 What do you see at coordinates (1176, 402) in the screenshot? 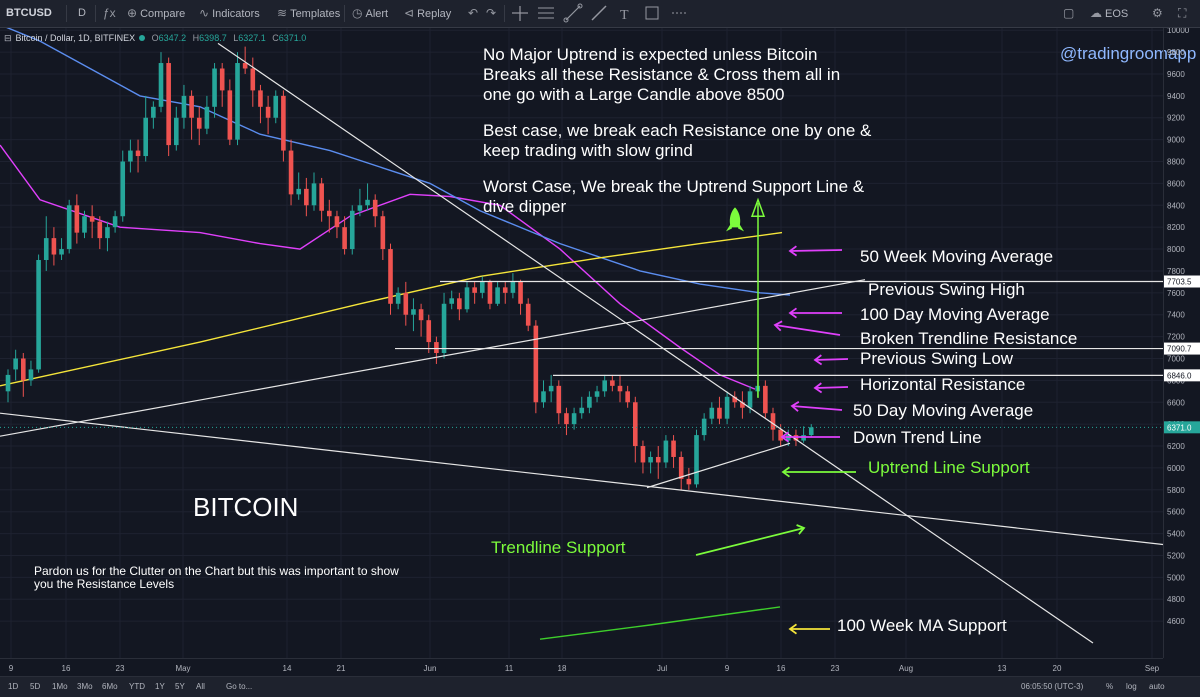
I see `price-tick-label: 6600` at bounding box center [1176, 402].